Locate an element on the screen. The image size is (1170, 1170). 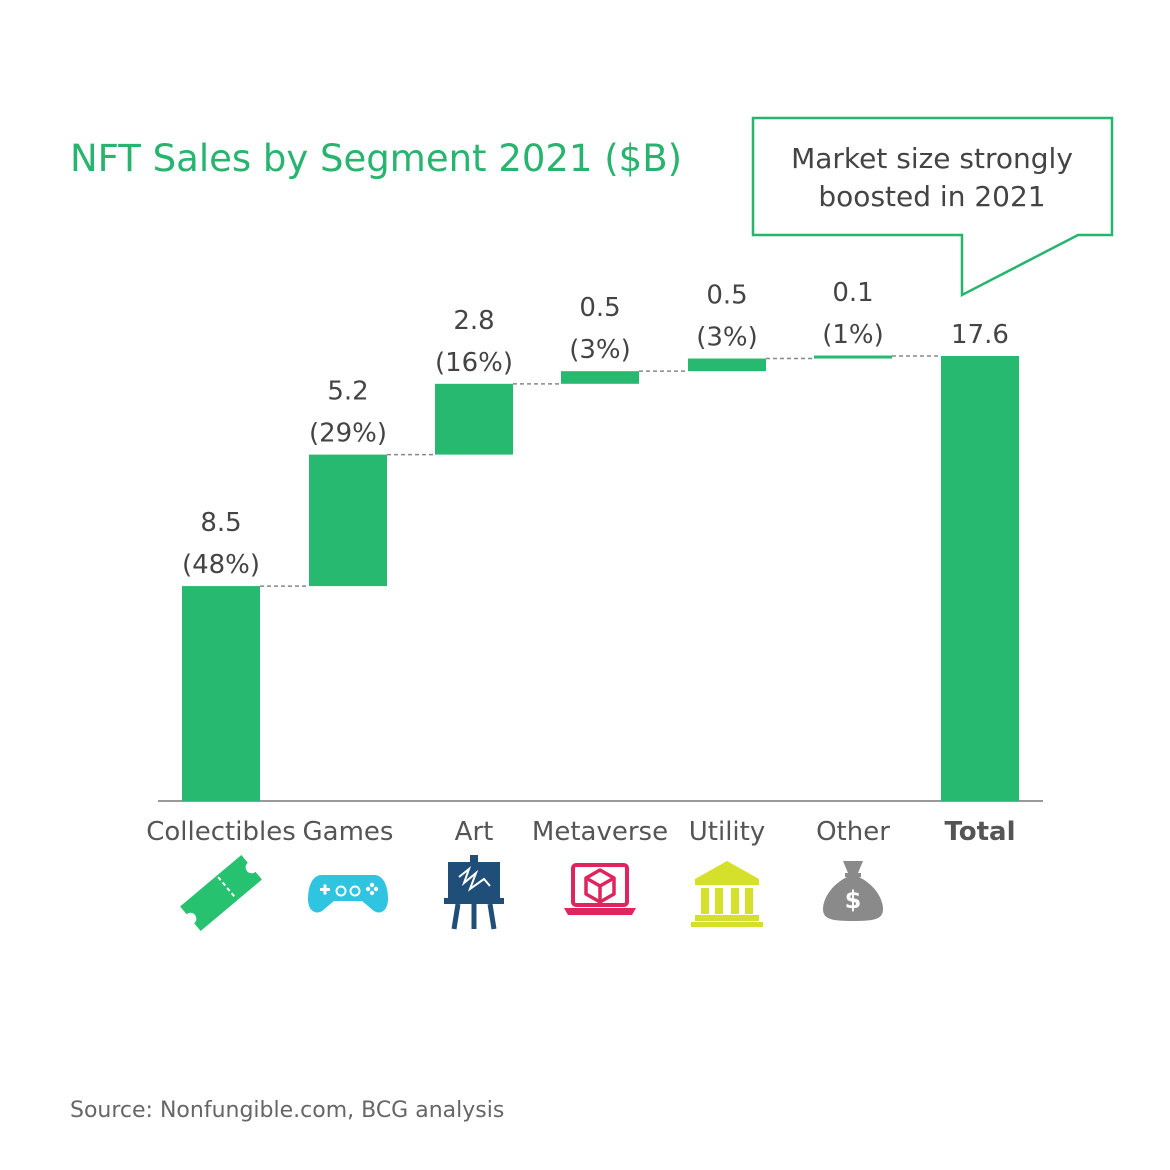
value-label: 0.1 is located at coordinates (852, 293).